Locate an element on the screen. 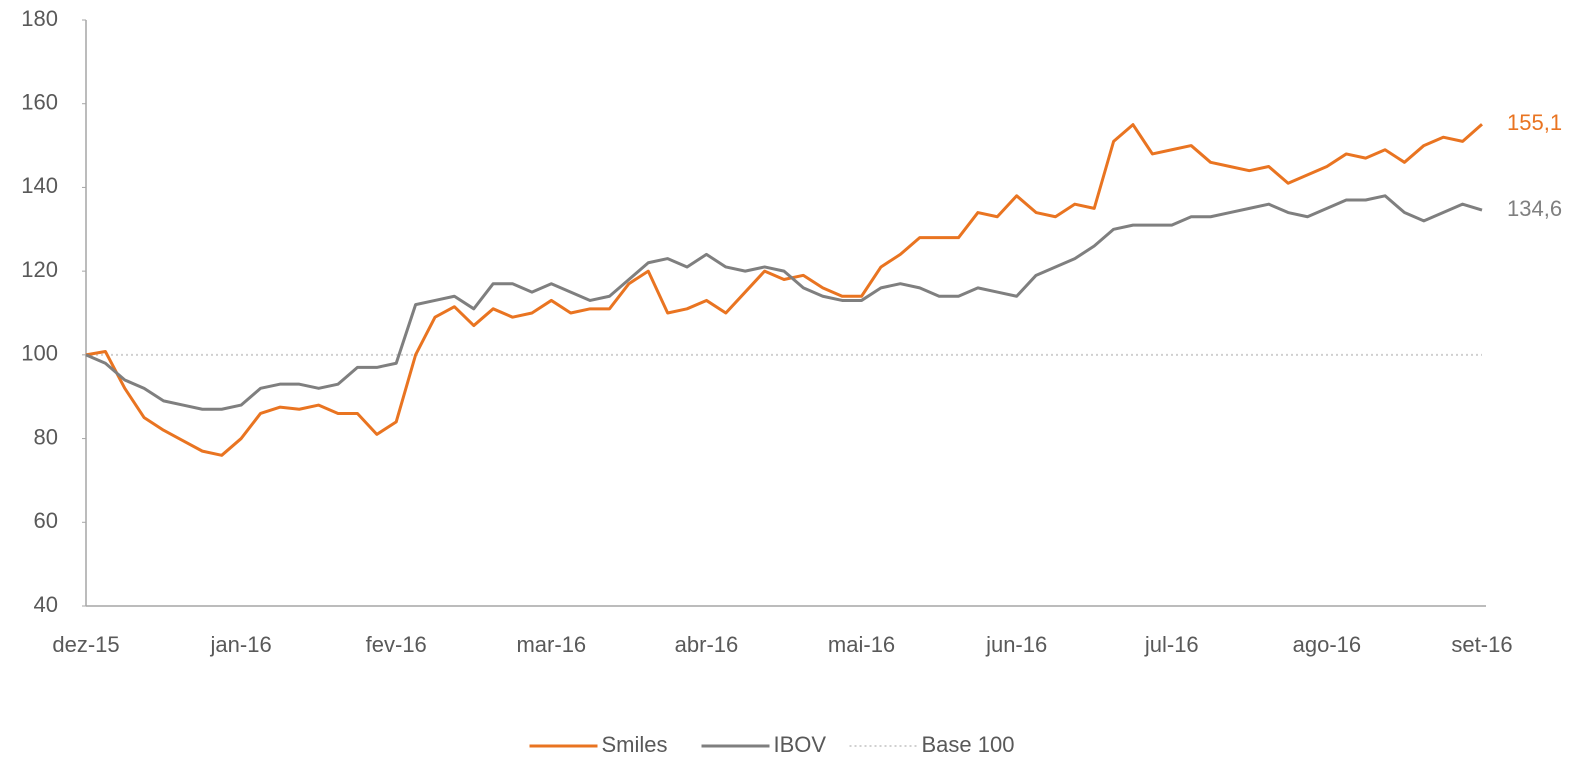  y-tick-label: 80 is located at coordinates (46, 436).